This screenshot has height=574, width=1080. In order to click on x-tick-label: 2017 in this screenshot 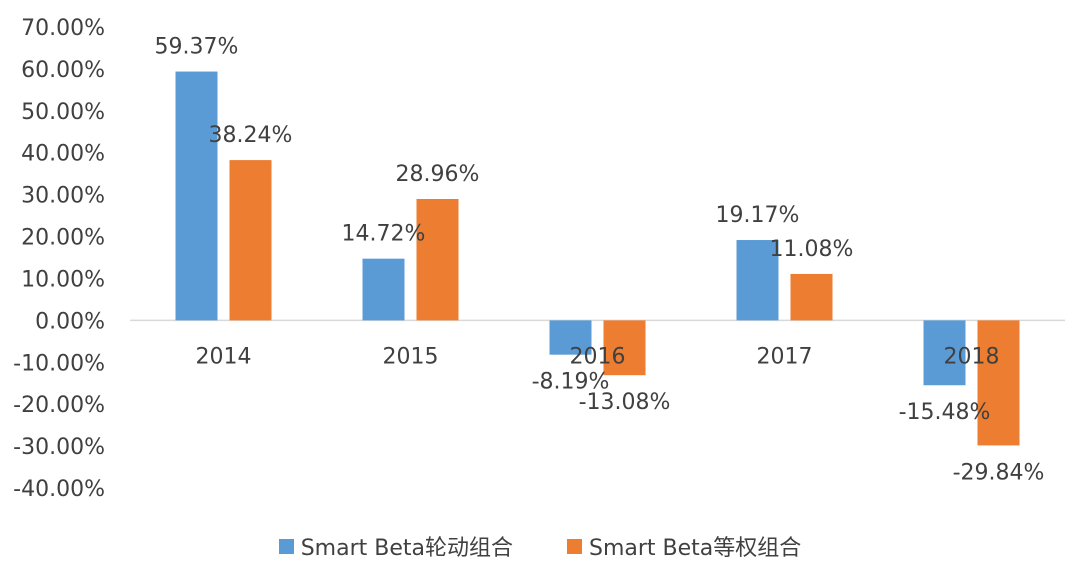, I will do `click(785, 356)`.